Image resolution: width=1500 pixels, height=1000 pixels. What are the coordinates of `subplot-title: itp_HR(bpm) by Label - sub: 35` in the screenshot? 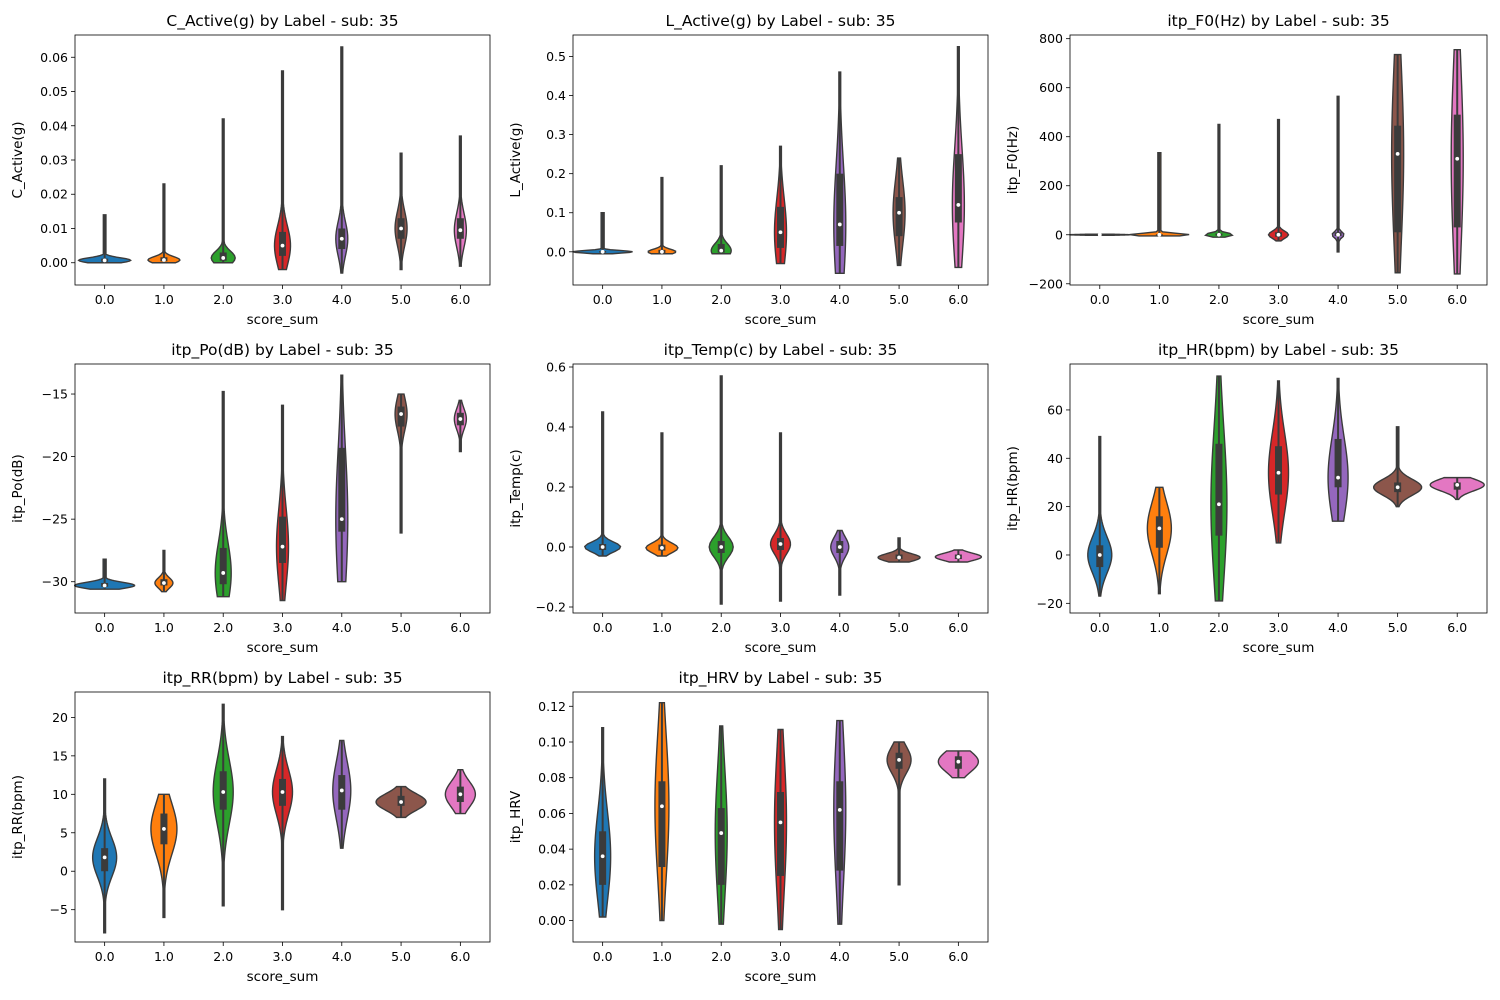 It's located at (1278, 350).